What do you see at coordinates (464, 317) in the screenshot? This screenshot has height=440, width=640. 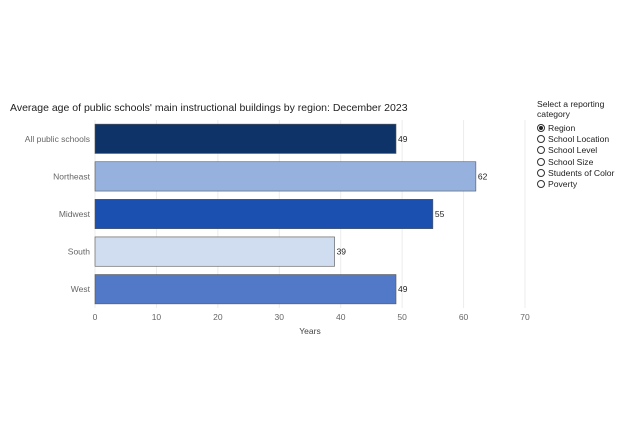 I see `x-tick-label: 60` at bounding box center [464, 317].